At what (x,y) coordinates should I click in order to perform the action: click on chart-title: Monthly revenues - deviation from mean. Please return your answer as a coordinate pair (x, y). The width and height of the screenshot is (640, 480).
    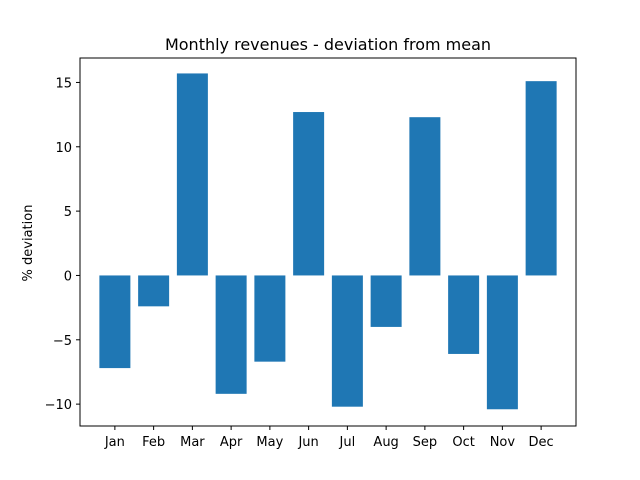
    Looking at the image, I should click on (328, 44).